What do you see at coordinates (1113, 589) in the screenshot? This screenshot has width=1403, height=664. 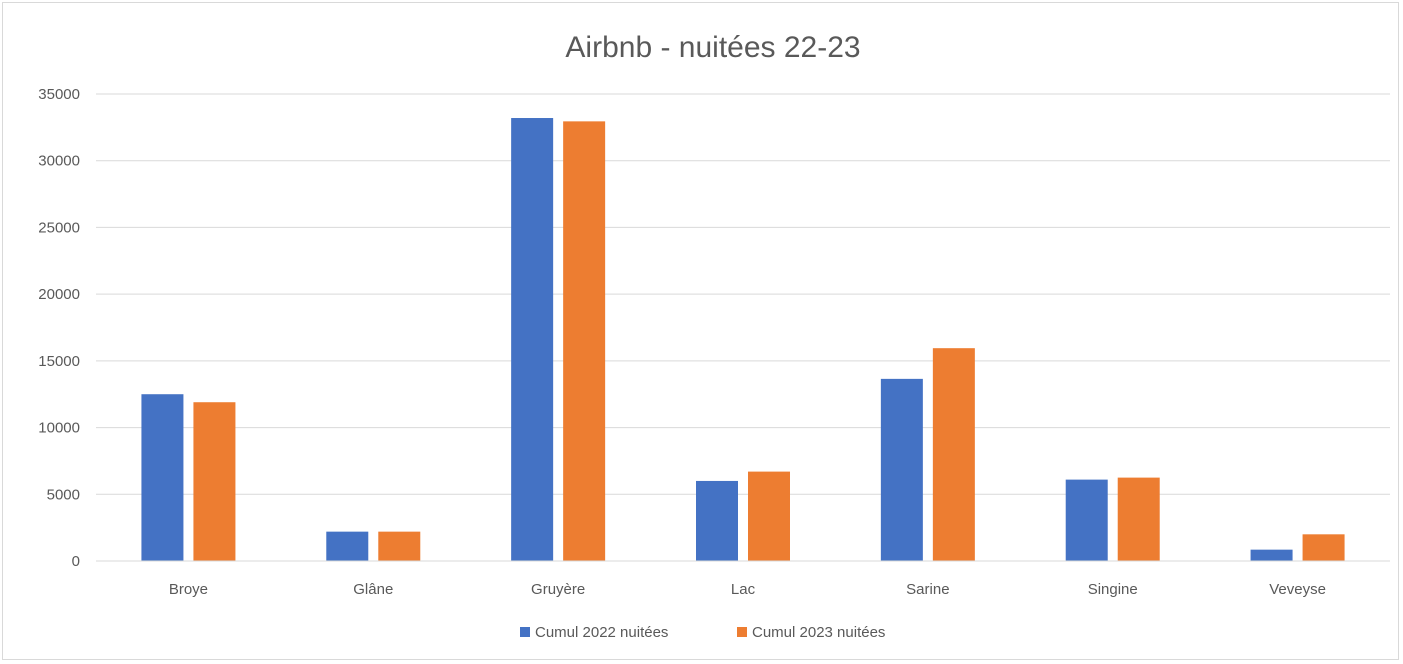 I see `x-tick-label: Singine` at bounding box center [1113, 589].